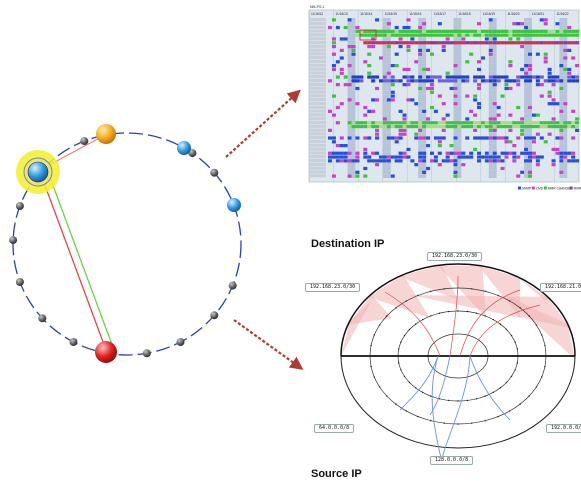 The width and height of the screenshot is (581, 481). I want to click on ip-tag-destination-top: 192.168.23.0/30, so click(455, 256).